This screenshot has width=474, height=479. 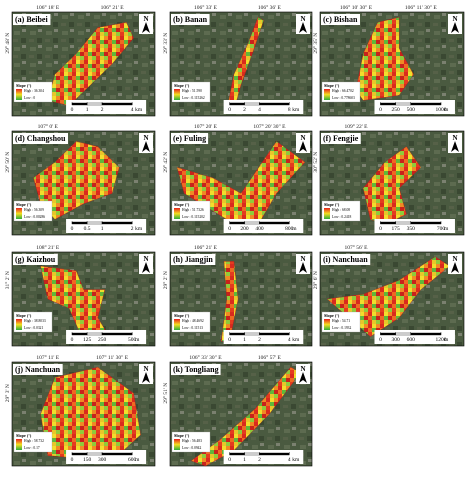 I want to click on legend-low: Low : 0.1932, so click(x=341, y=328).